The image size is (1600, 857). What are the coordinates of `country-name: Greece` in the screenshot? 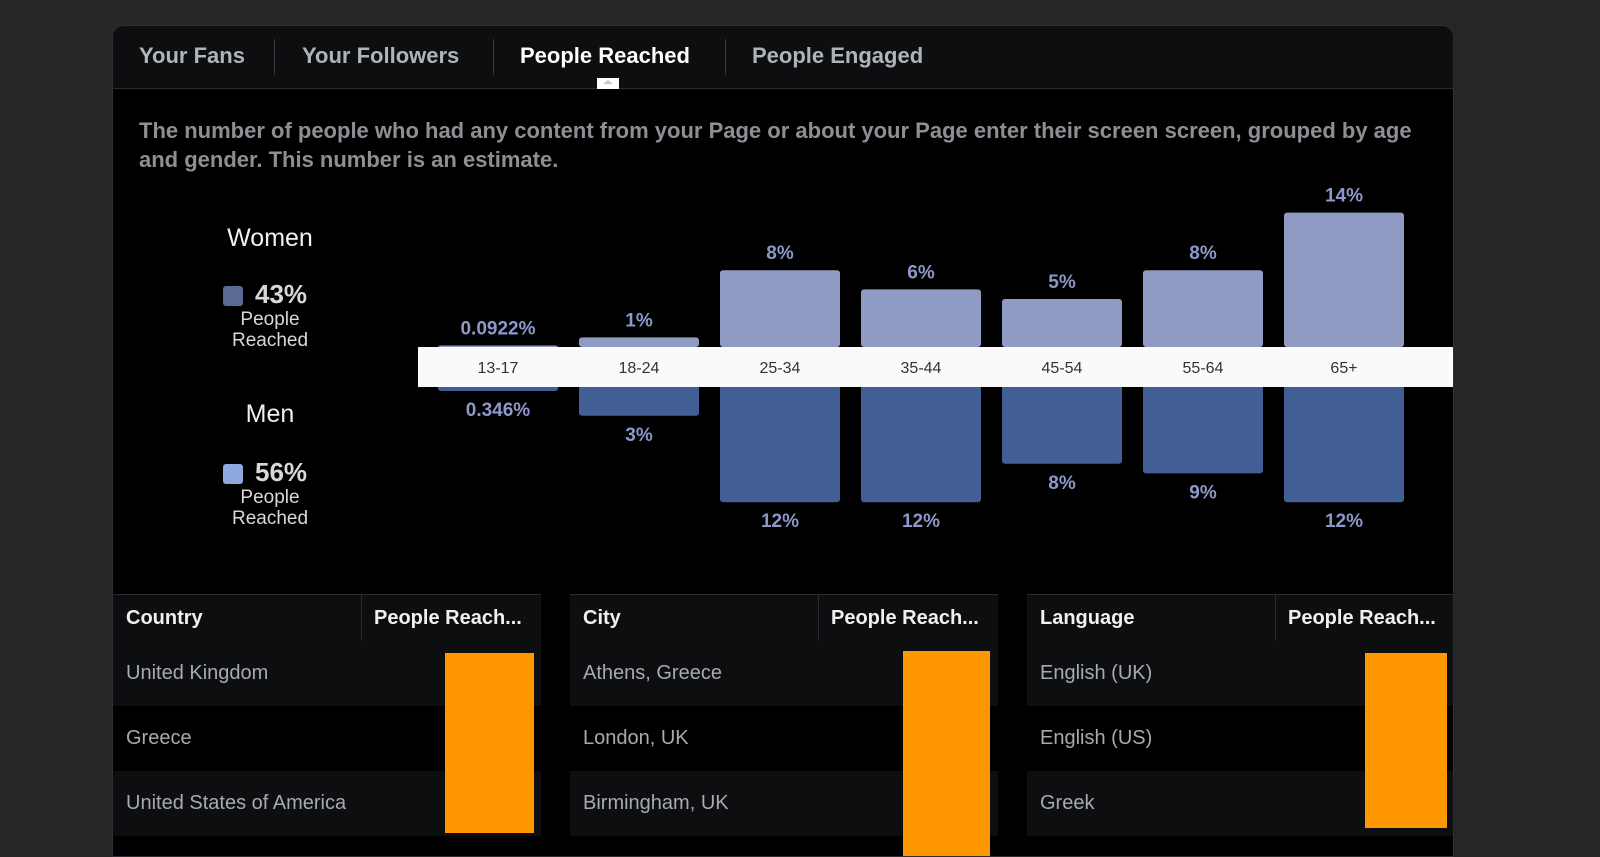 It's located at (159, 738).